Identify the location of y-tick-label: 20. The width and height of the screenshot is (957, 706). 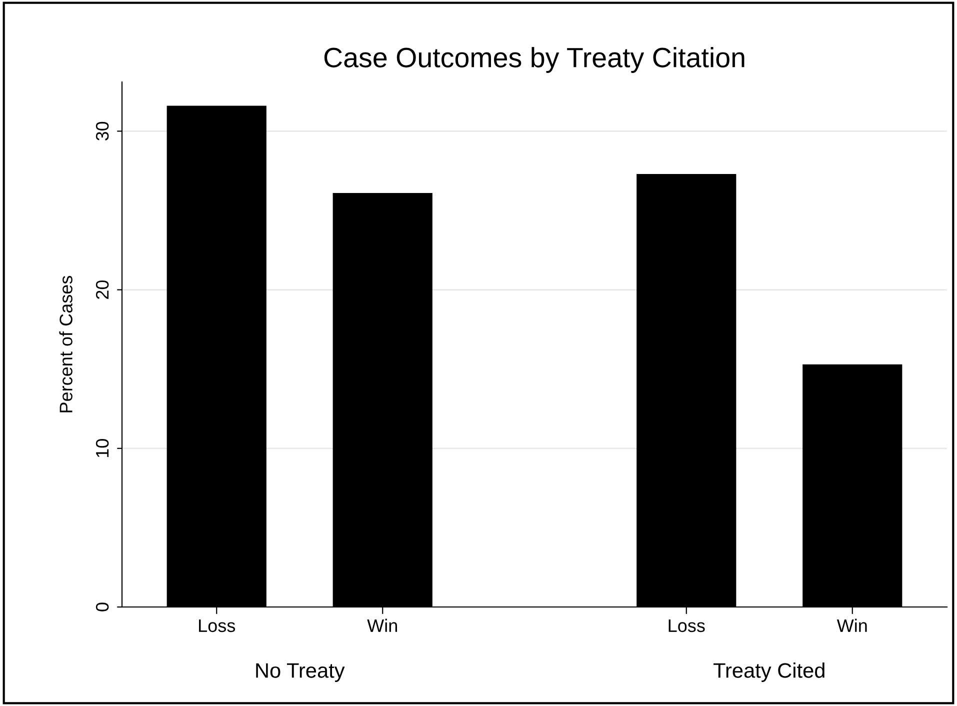
(102, 289).